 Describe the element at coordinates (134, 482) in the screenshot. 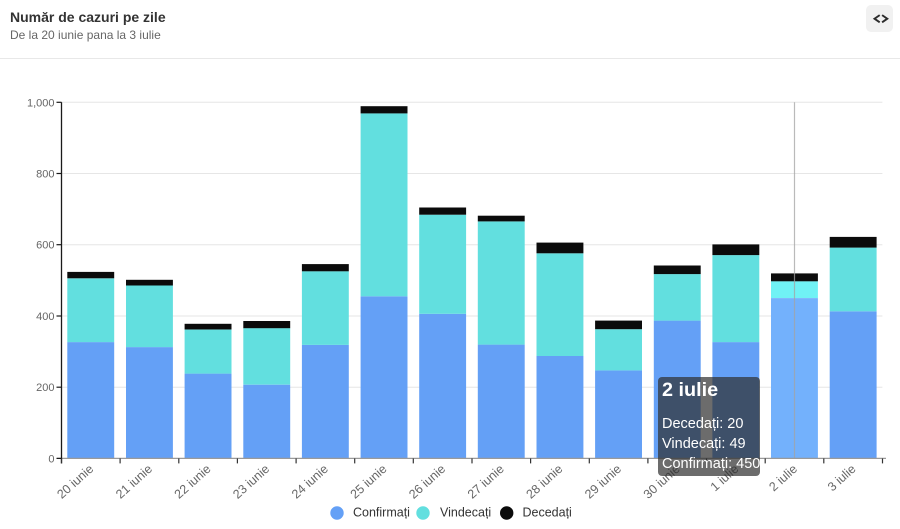

I see `svg-text: 21 iunie` at that location.